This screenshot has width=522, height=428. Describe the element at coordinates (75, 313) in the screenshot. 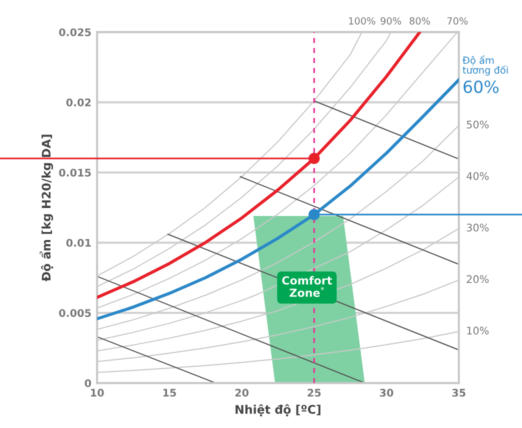

I see `y-tick-label: 0.005` at that location.